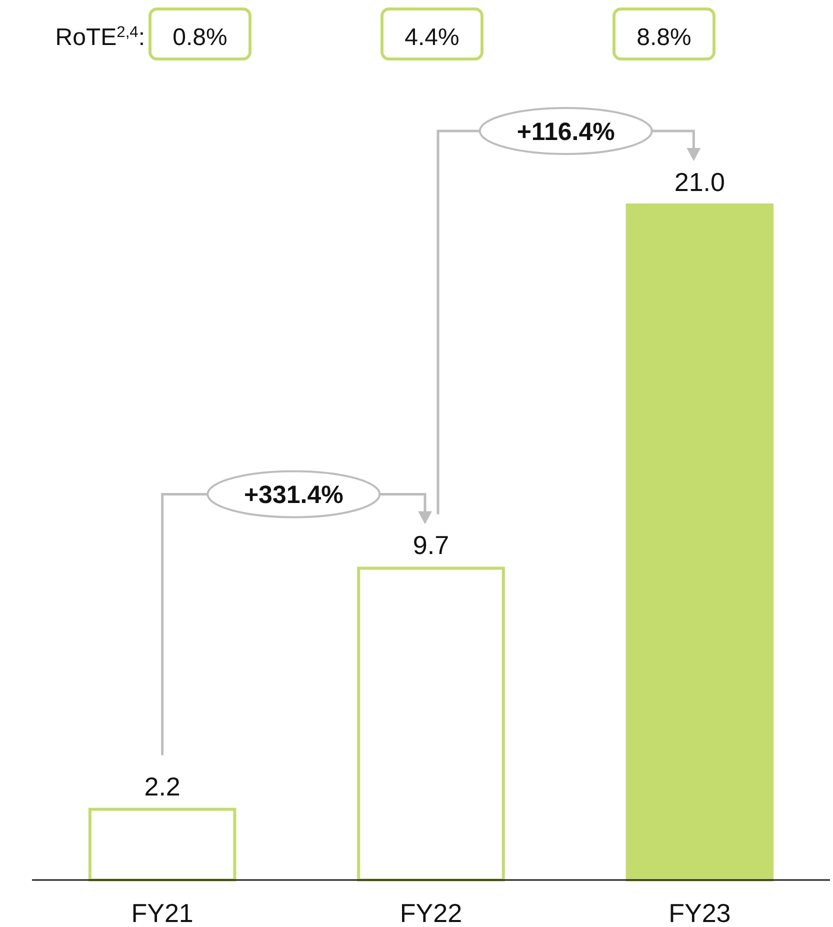 The image size is (833, 927). Describe the element at coordinates (294, 495) in the screenshot. I see `annotation: +331.4%` at that location.